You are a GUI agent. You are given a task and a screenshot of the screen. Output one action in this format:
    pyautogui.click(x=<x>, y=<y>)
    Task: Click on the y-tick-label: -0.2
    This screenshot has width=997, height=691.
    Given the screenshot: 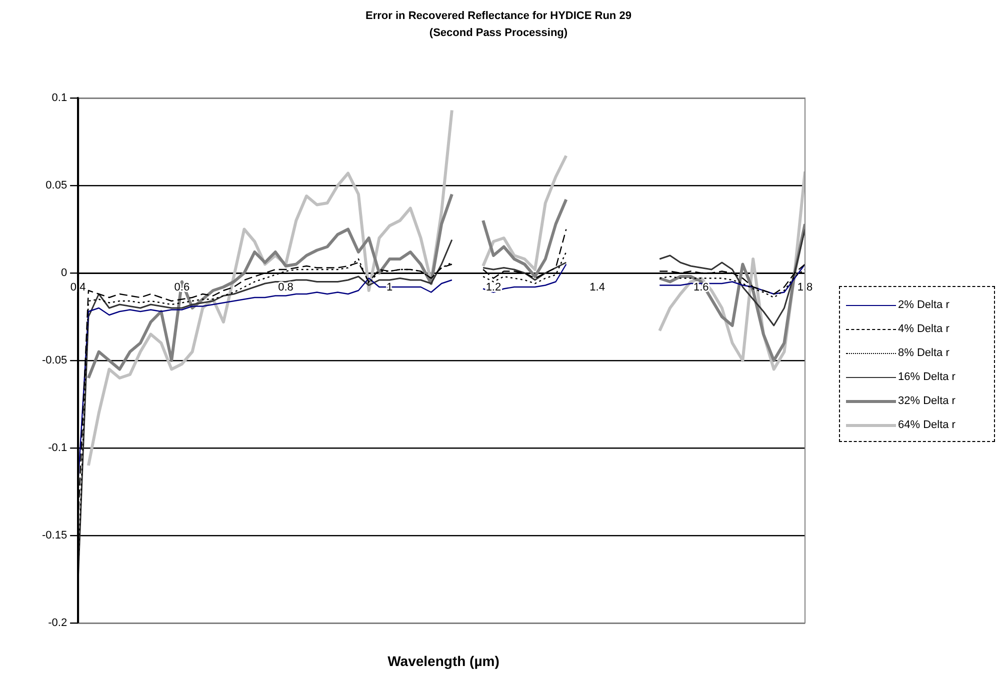 What is the action you would take?
    pyautogui.click(x=58, y=623)
    